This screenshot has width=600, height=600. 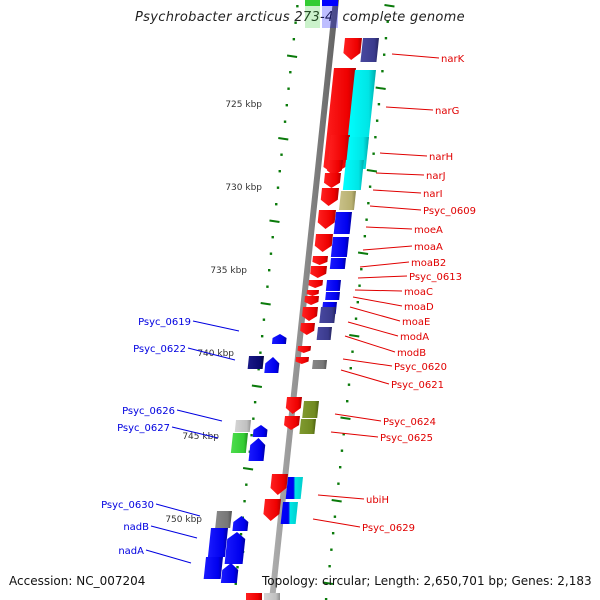 What do you see at coordinates (312, 293) in the screenshot?
I see `cds-moaD` at bounding box center [312, 293].